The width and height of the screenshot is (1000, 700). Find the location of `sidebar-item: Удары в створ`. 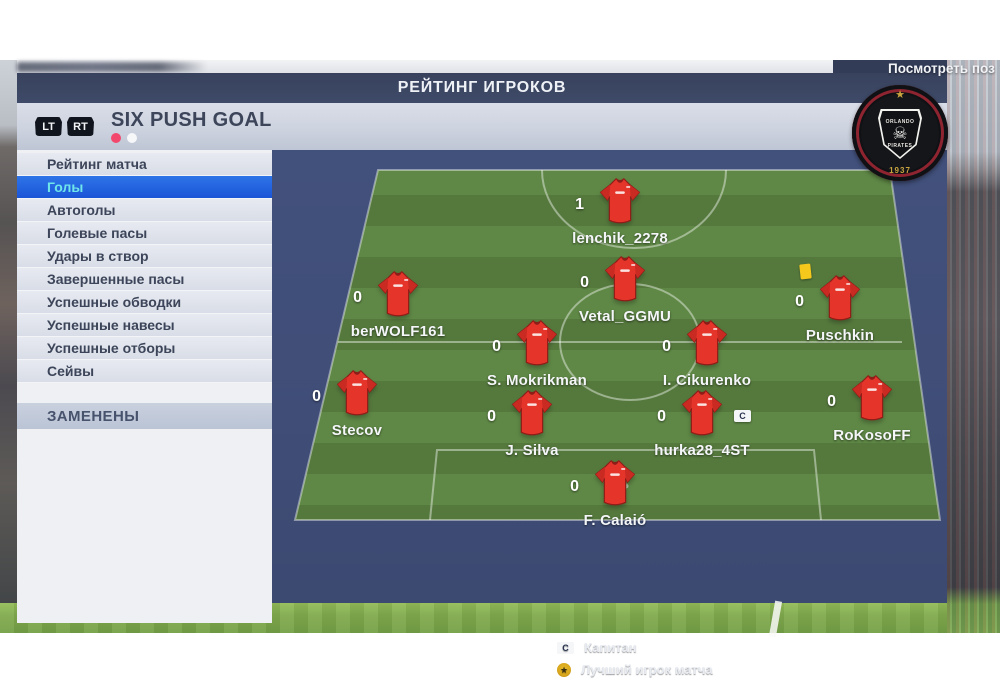

sidebar-item: Удары в створ is located at coordinates (144, 256).